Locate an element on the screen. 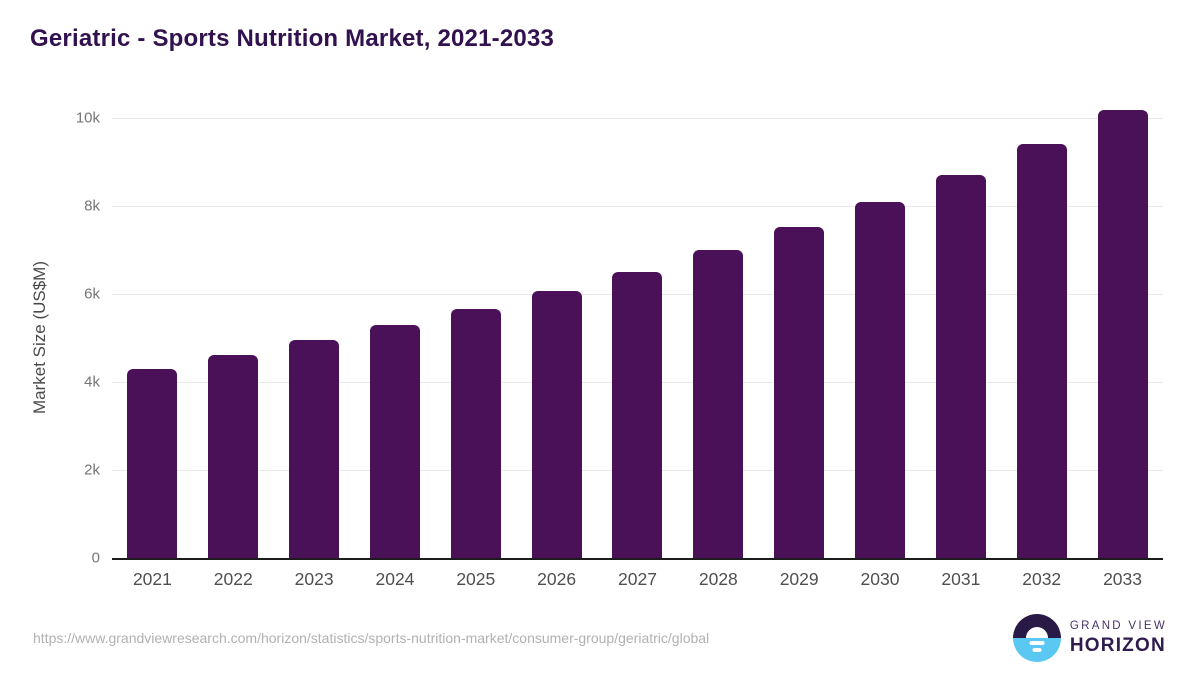 This screenshot has height=675, width=1200. y-axis-ticks: 10k 8k 6k 4k 2k 0 is located at coordinates (70, 338).